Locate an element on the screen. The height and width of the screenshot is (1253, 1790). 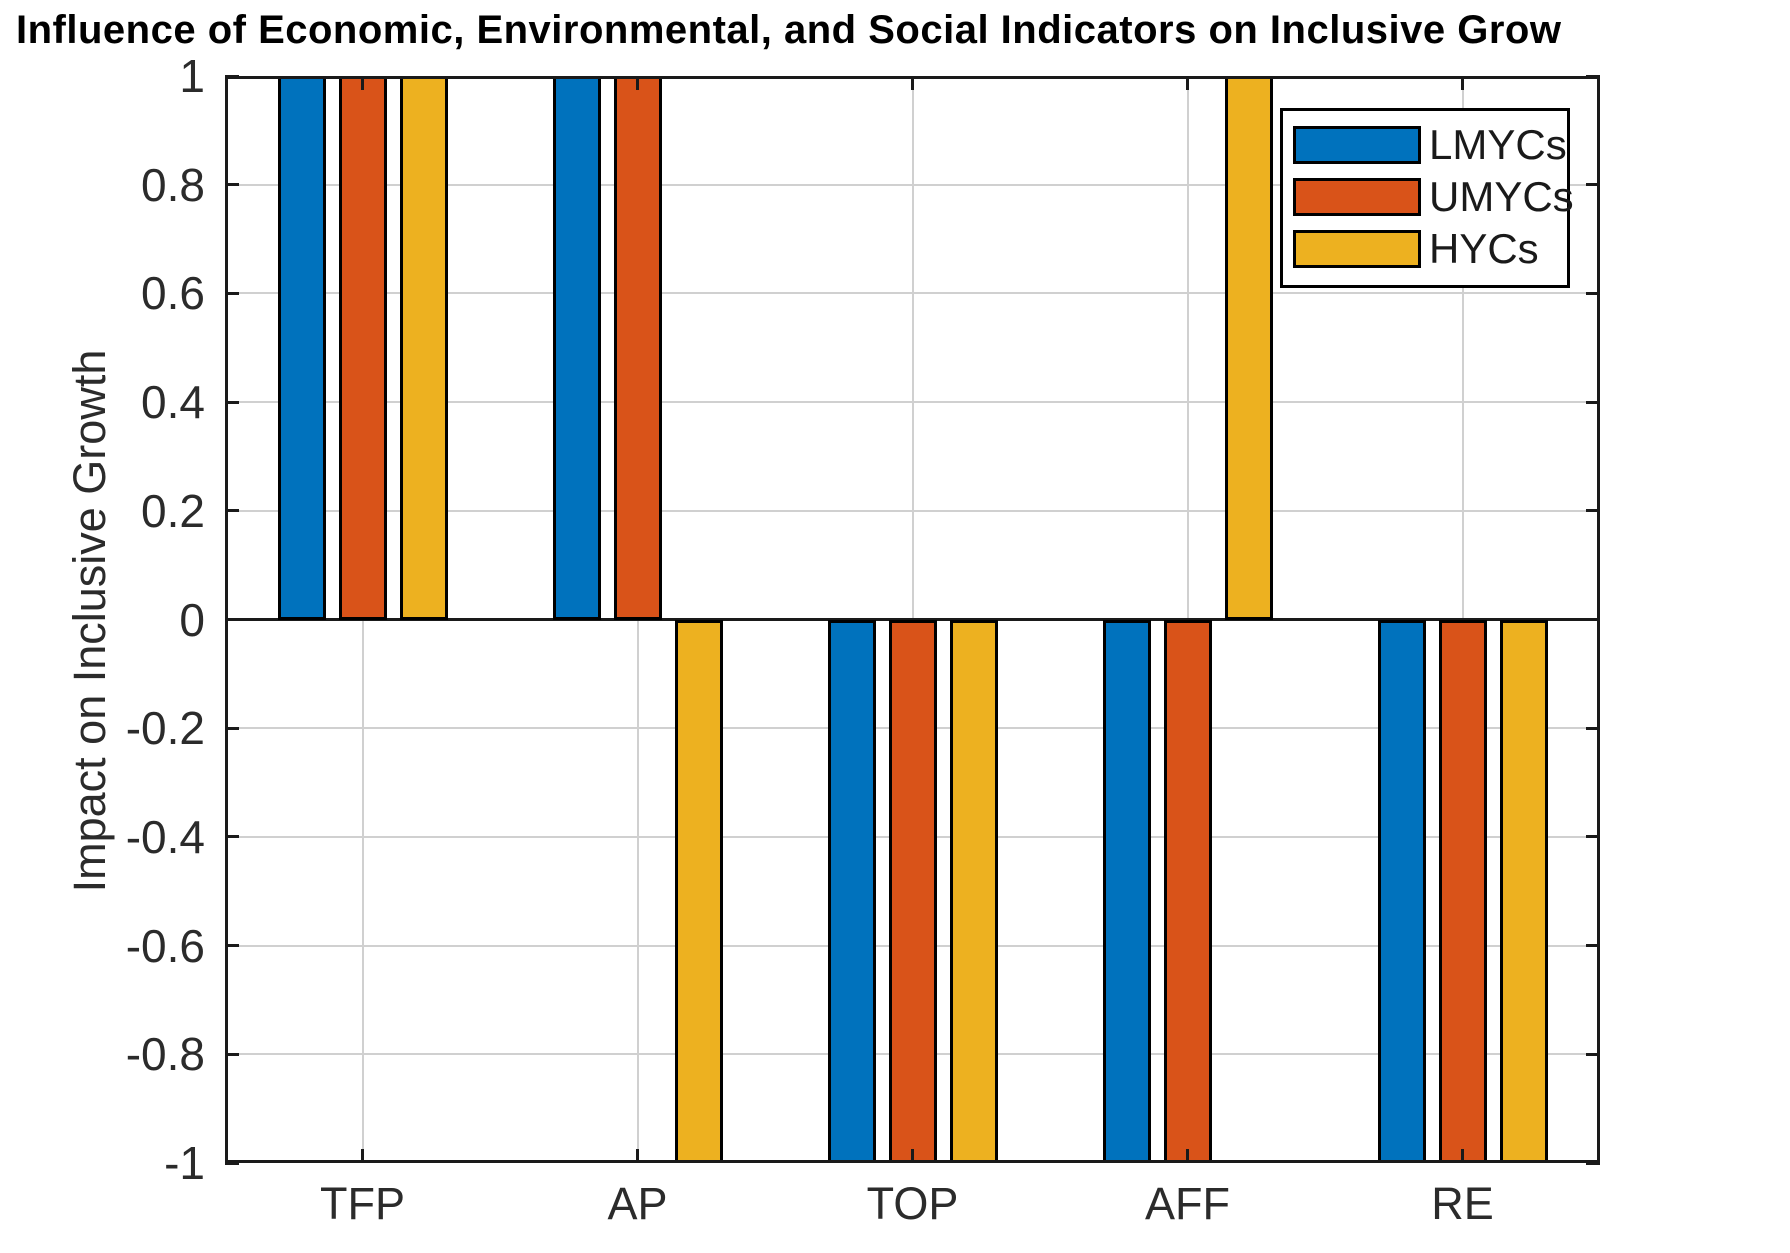
bar-UMYCs-RE is located at coordinates (1462, 891).